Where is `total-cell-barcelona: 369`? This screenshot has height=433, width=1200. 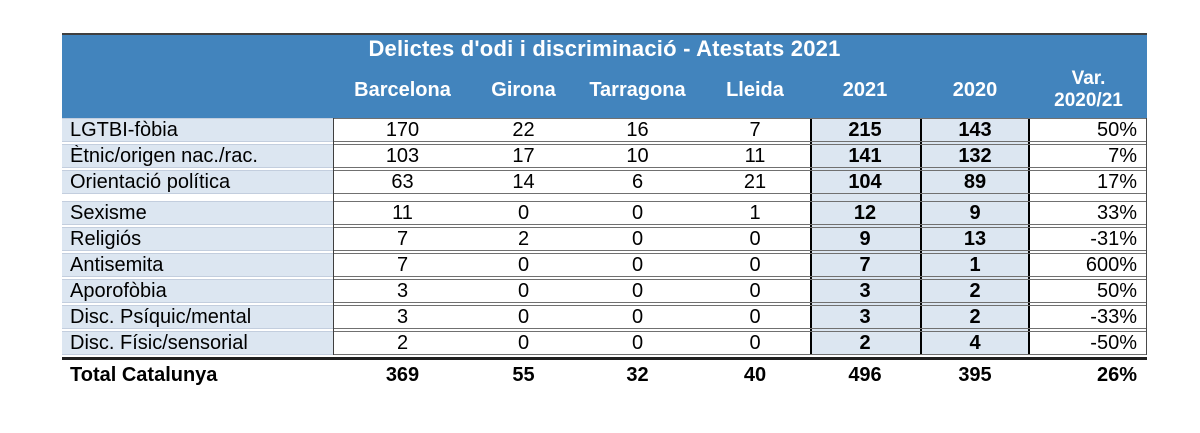 total-cell-barcelona: 369 is located at coordinates (402, 374).